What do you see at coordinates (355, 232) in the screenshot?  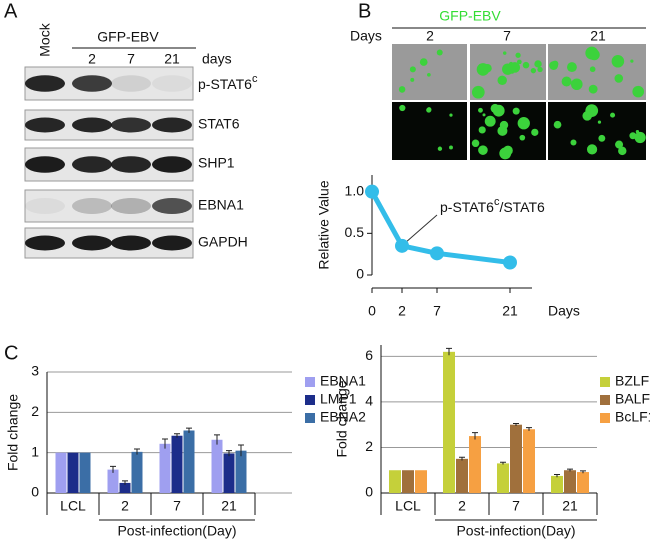 I see `y-tick-label: 0.5` at bounding box center [355, 232].